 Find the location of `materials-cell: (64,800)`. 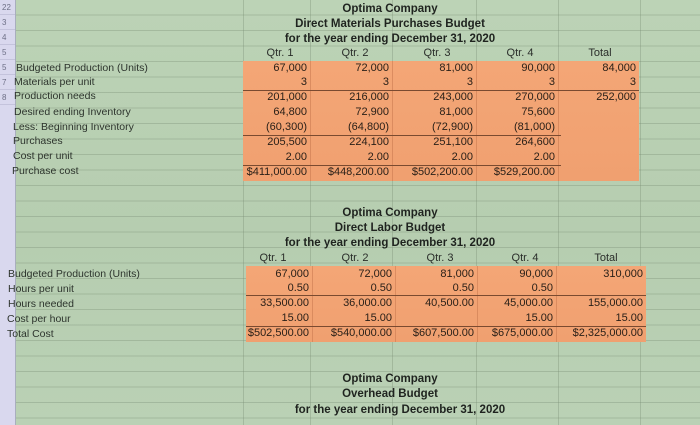

materials-cell: (64,800) is located at coordinates (368, 127).